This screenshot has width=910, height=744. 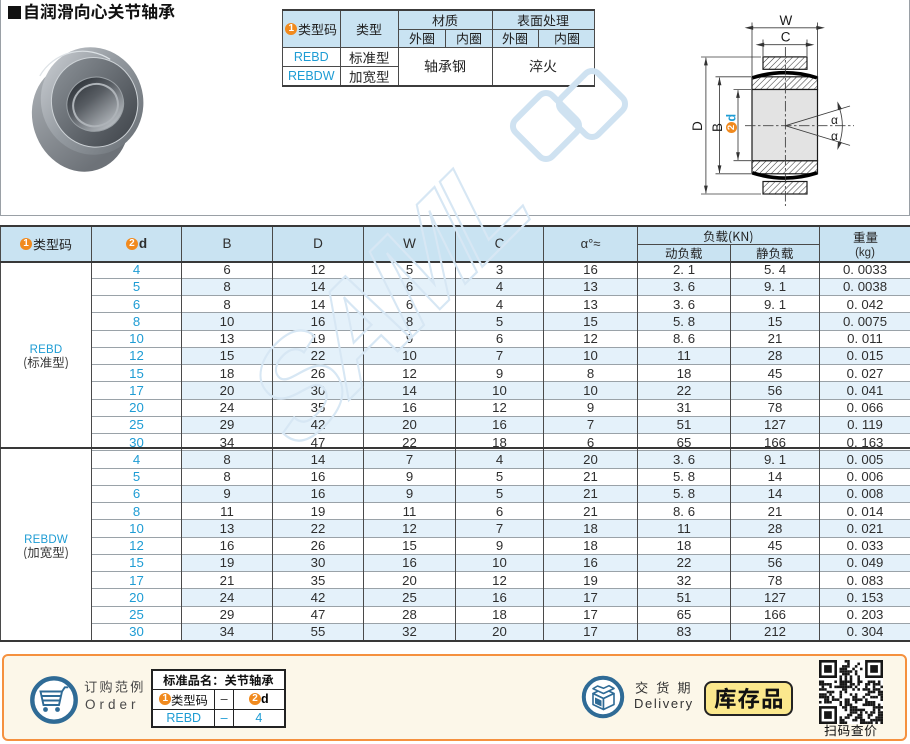 What do you see at coordinates (786, 37) in the screenshot?
I see `svg-text: C` at bounding box center [786, 37].